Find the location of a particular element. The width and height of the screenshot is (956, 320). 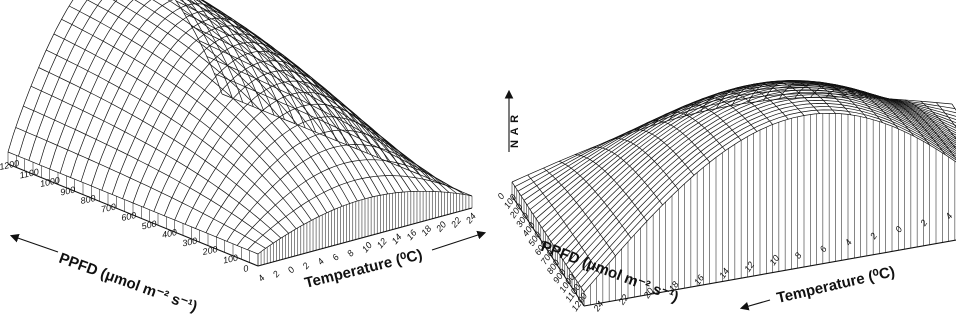

nar-axis-label: N A R is located at coordinates (515, 131).